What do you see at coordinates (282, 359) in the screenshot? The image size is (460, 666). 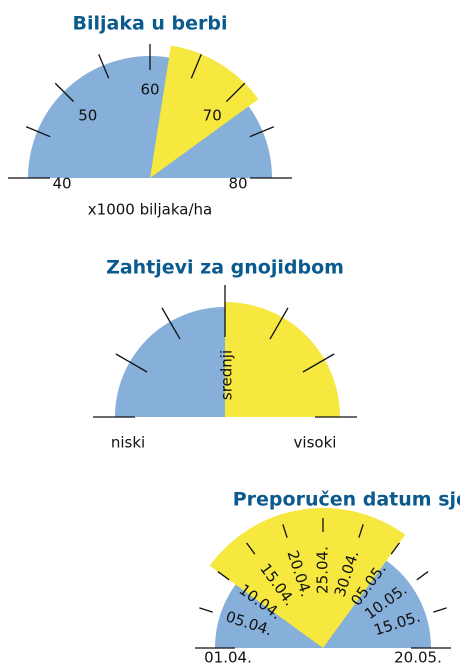 I see `high-half` at bounding box center [282, 359].